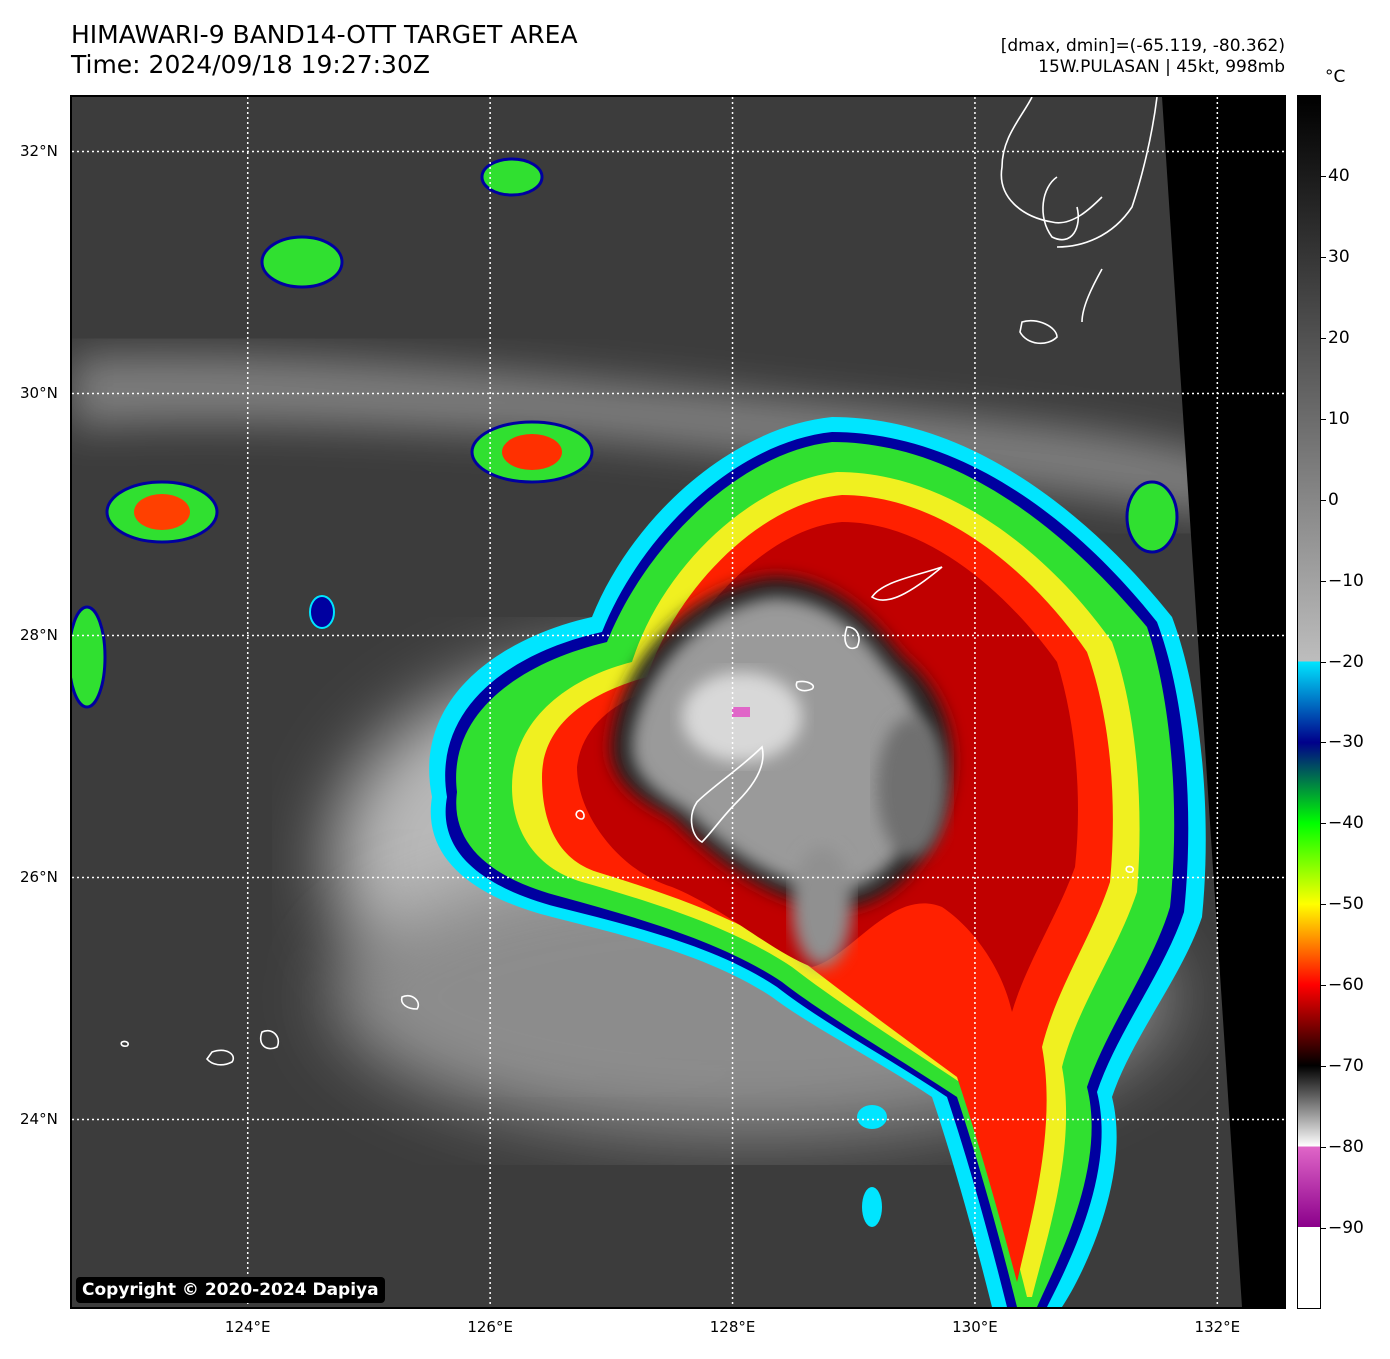 This screenshot has width=1390, height=1359. I want to click on miyako-island, so click(410, 1002).